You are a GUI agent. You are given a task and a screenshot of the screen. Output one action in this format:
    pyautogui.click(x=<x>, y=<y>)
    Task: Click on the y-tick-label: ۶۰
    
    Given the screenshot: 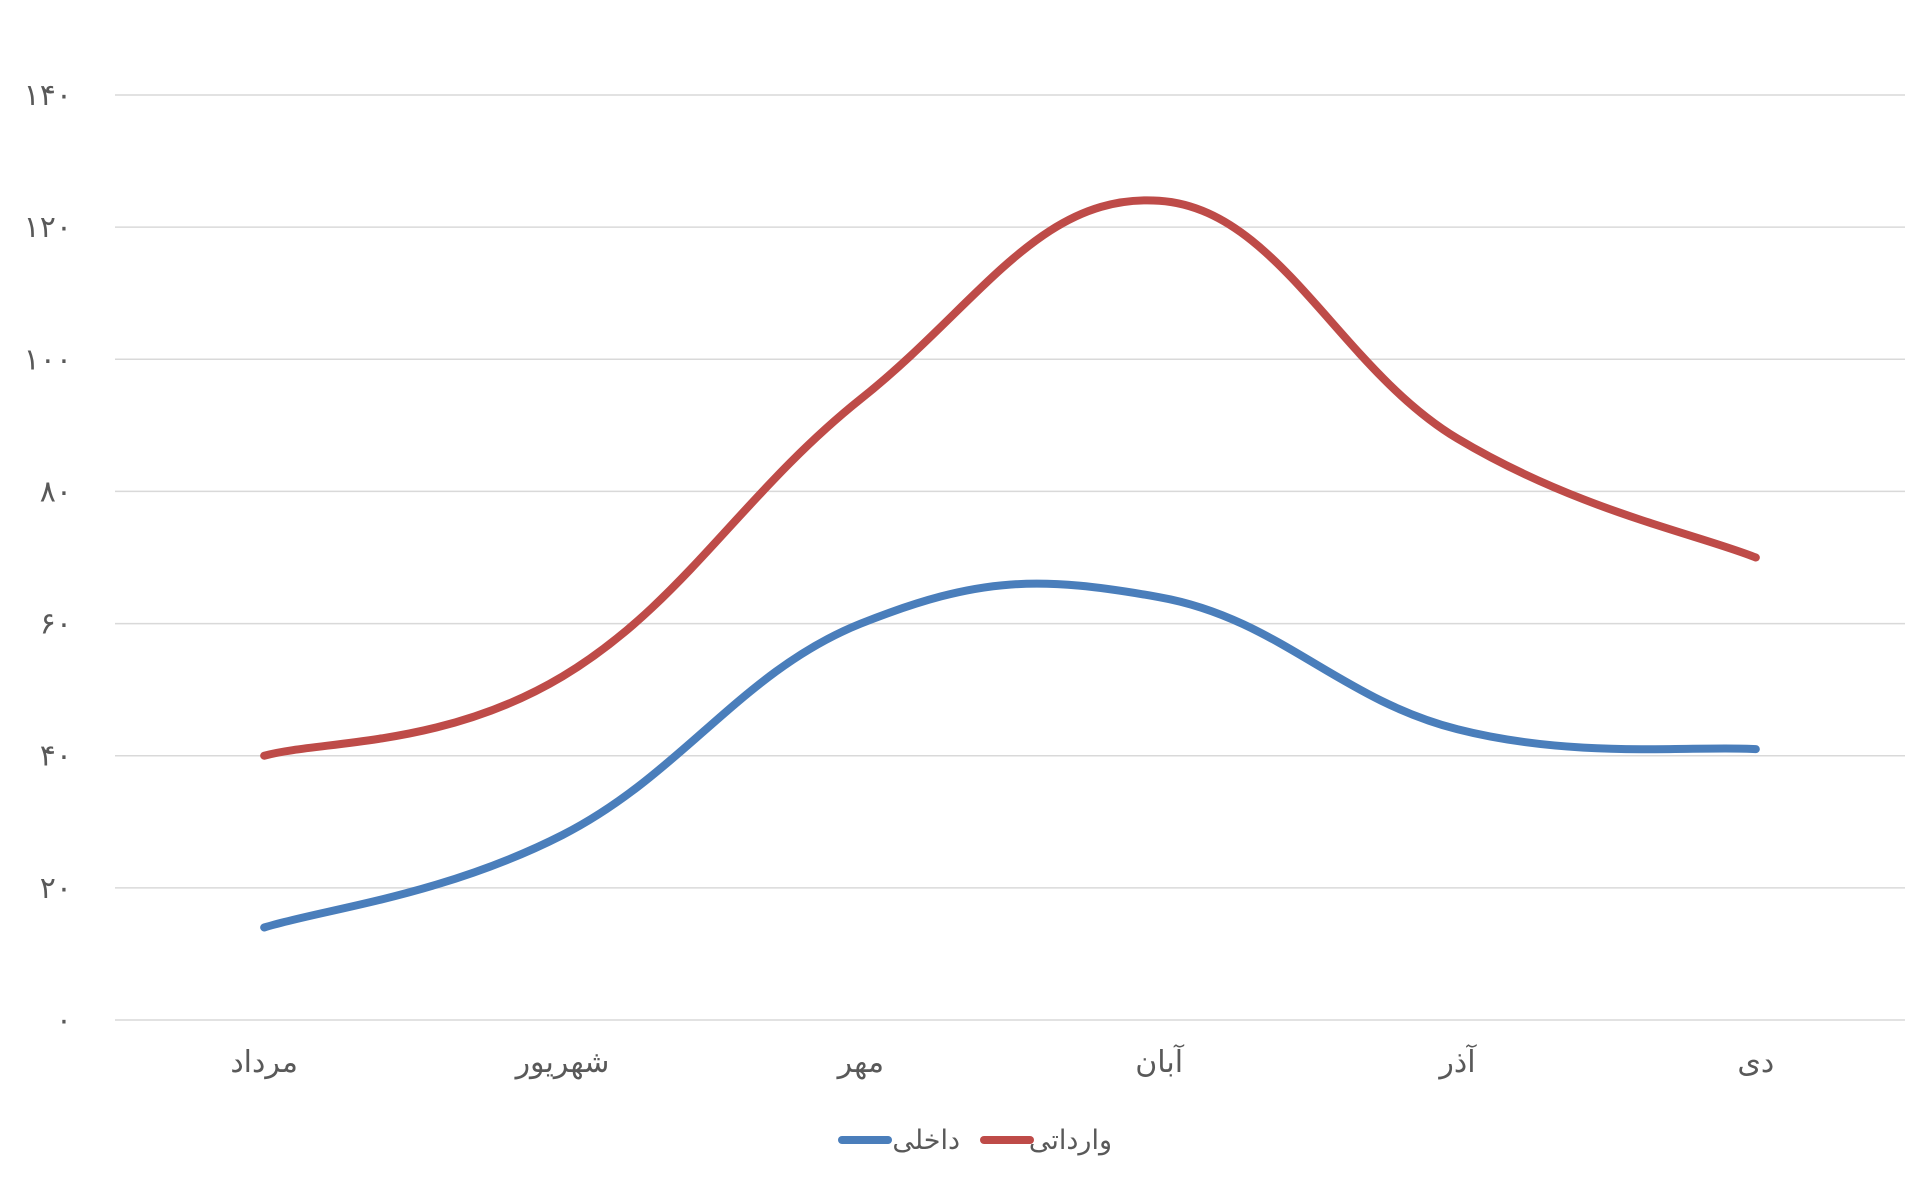 What is the action you would take?
    pyautogui.click(x=56, y=624)
    